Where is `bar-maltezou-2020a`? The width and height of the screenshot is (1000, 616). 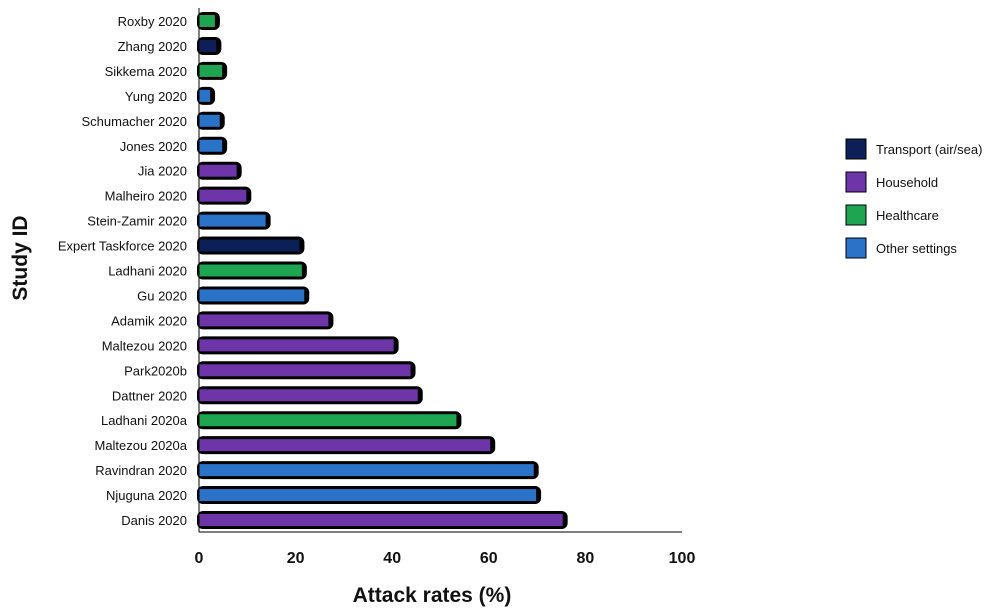
bar-maltezou-2020a is located at coordinates (345, 445).